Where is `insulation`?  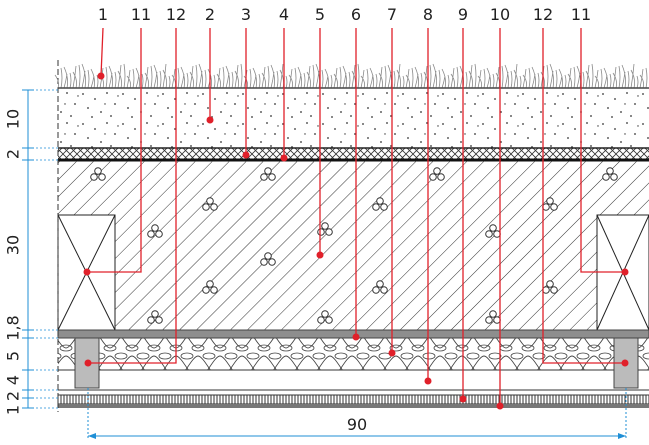 insulation is located at coordinates (353, 354).